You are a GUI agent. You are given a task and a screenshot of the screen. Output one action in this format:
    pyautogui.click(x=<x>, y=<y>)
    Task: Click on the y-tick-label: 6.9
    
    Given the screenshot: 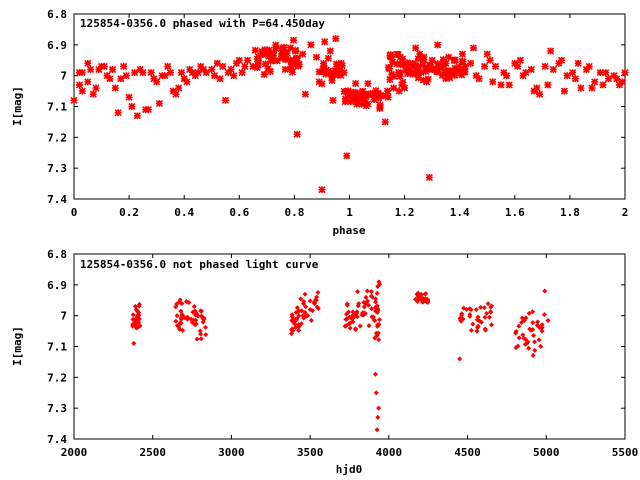 What is the action you would take?
    pyautogui.click(x=57, y=285)
    